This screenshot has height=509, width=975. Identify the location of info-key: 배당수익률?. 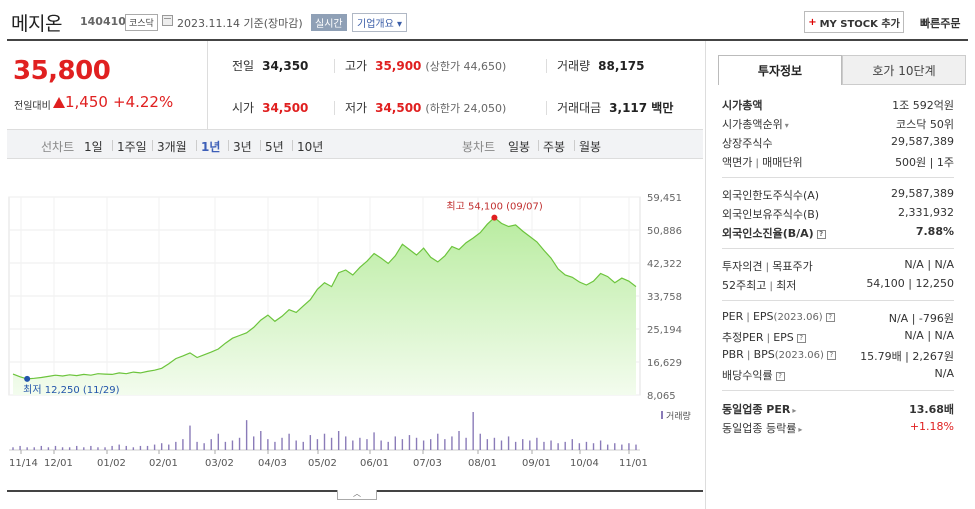
(753, 375).